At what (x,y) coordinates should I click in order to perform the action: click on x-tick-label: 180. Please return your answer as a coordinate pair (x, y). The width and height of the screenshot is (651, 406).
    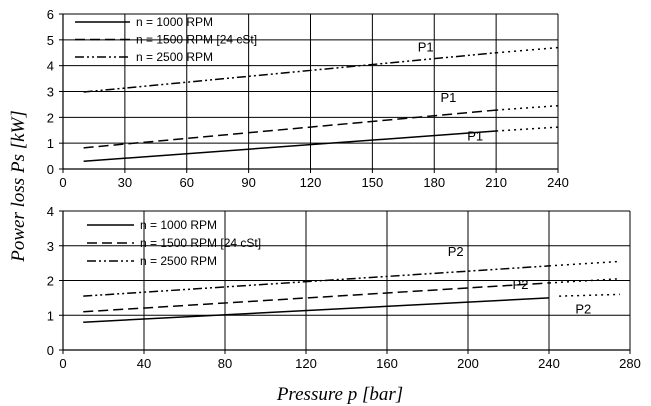
    Looking at the image, I should click on (434, 182).